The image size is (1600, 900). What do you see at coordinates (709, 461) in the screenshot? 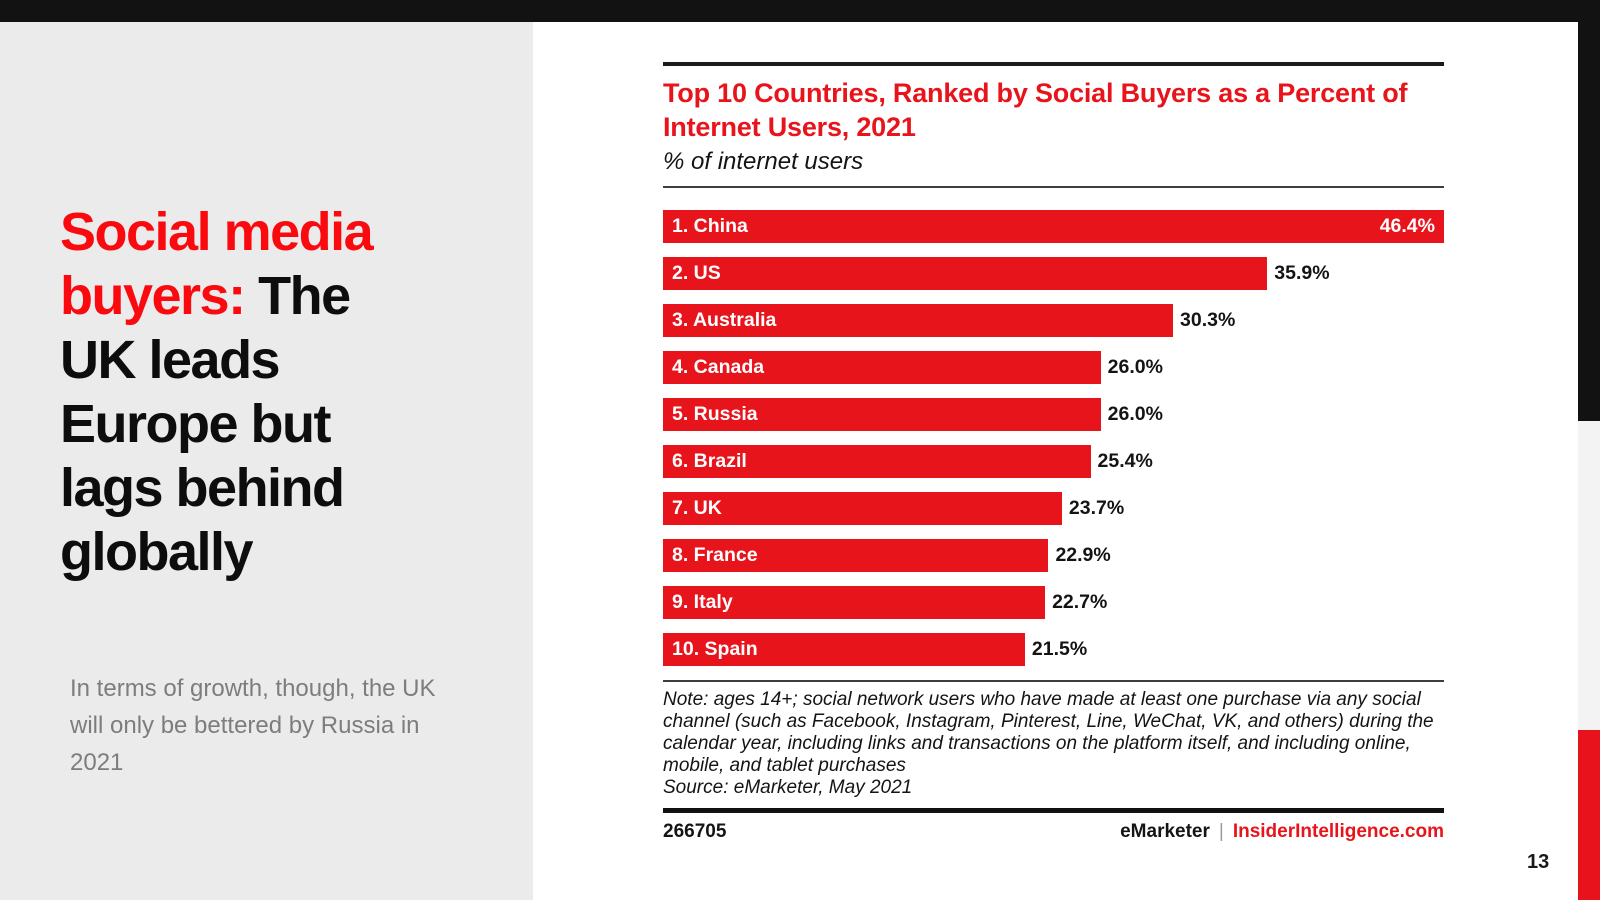
I see `bar-category-label: 6. Brazil` at bounding box center [709, 461].